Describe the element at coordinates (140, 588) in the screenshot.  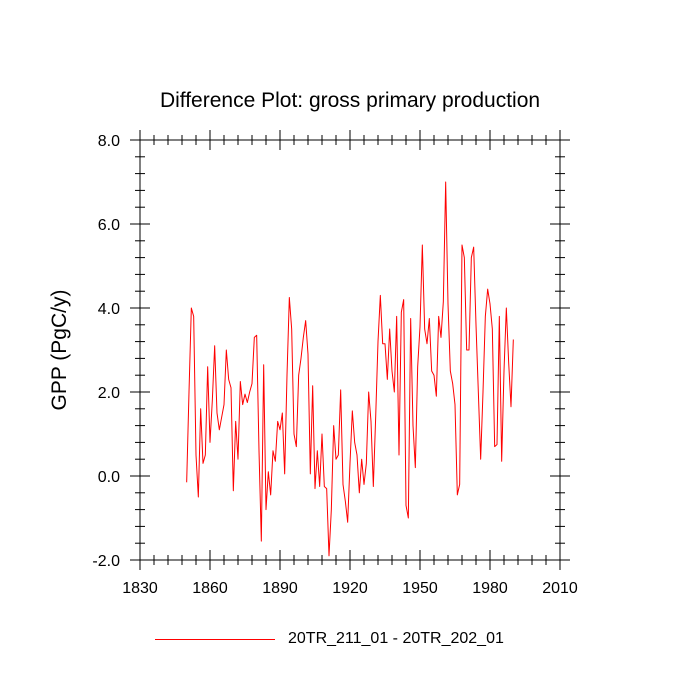
I see `x-tick-label: 1830` at that location.